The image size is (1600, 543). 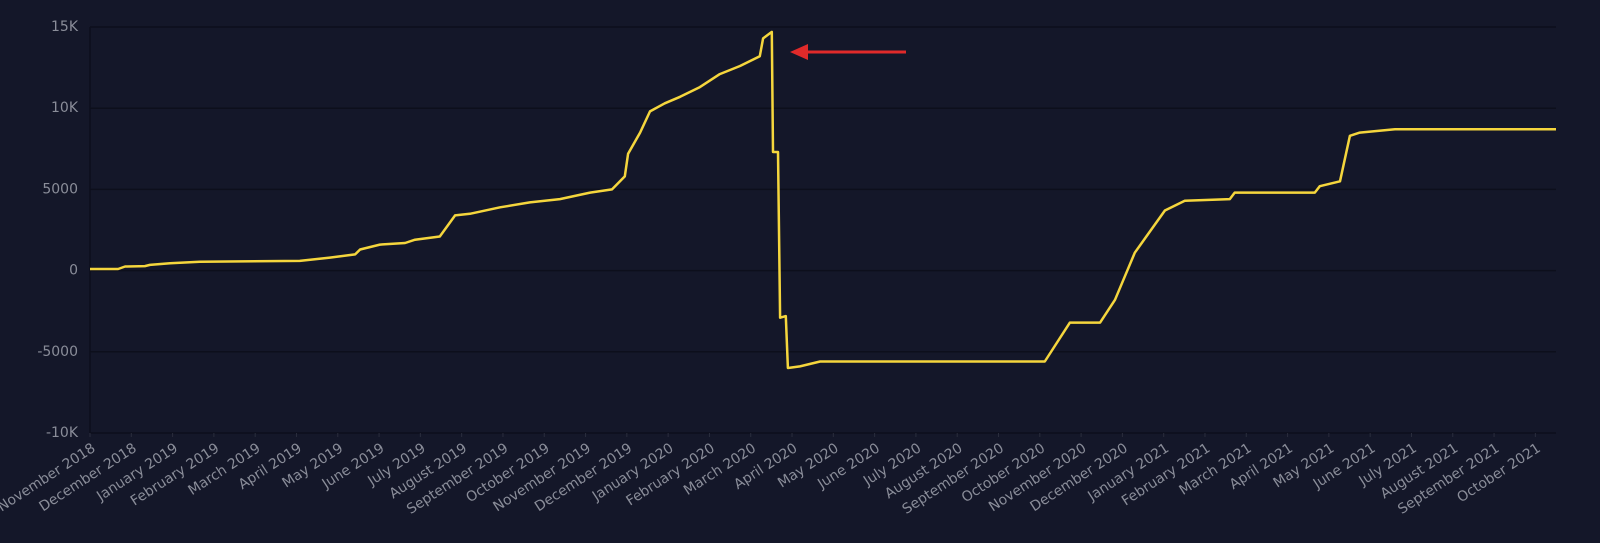 What do you see at coordinates (65, 27) in the screenshot?
I see `y-tick-label: 15K` at bounding box center [65, 27].